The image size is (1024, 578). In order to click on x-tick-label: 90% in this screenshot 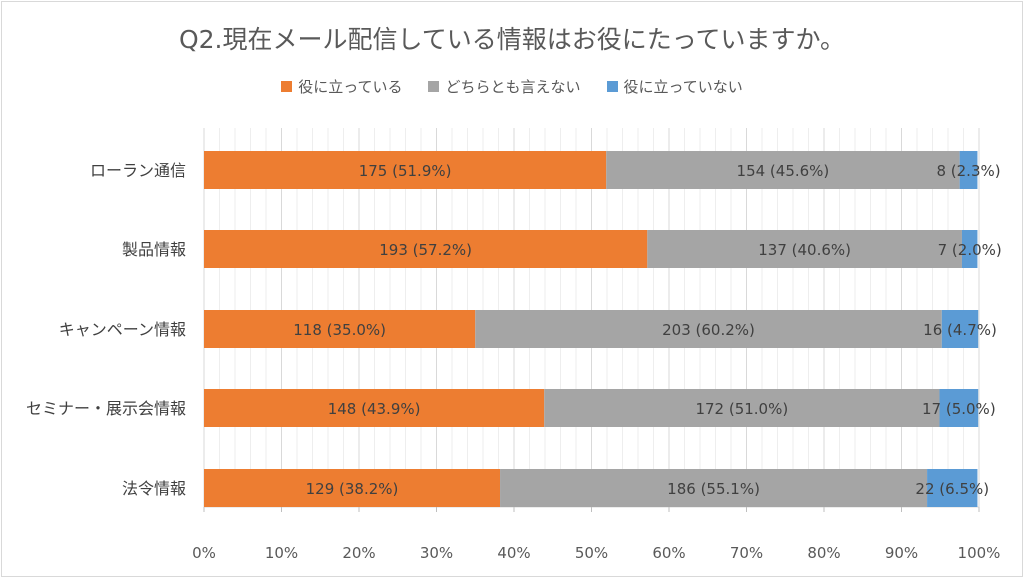, I will do `click(901, 553)`.